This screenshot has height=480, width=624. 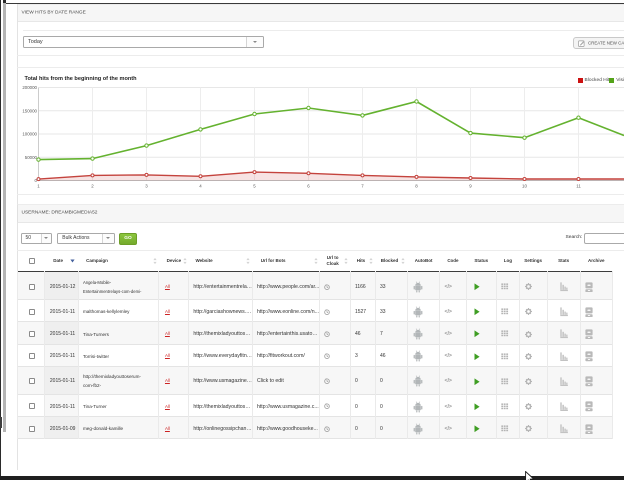 I want to click on svg-text: 0, so click(x=36, y=180).